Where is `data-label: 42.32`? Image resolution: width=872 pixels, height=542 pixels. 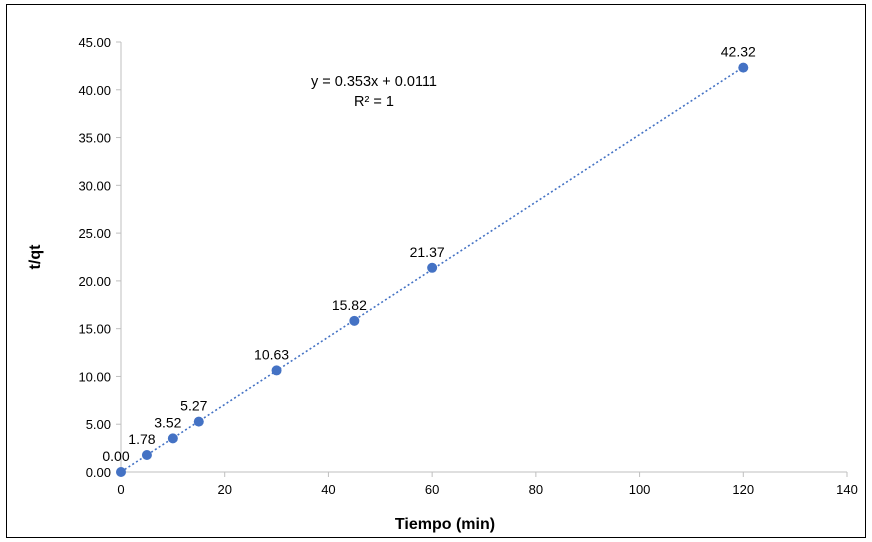
data-label: 42.32 is located at coordinates (738, 52).